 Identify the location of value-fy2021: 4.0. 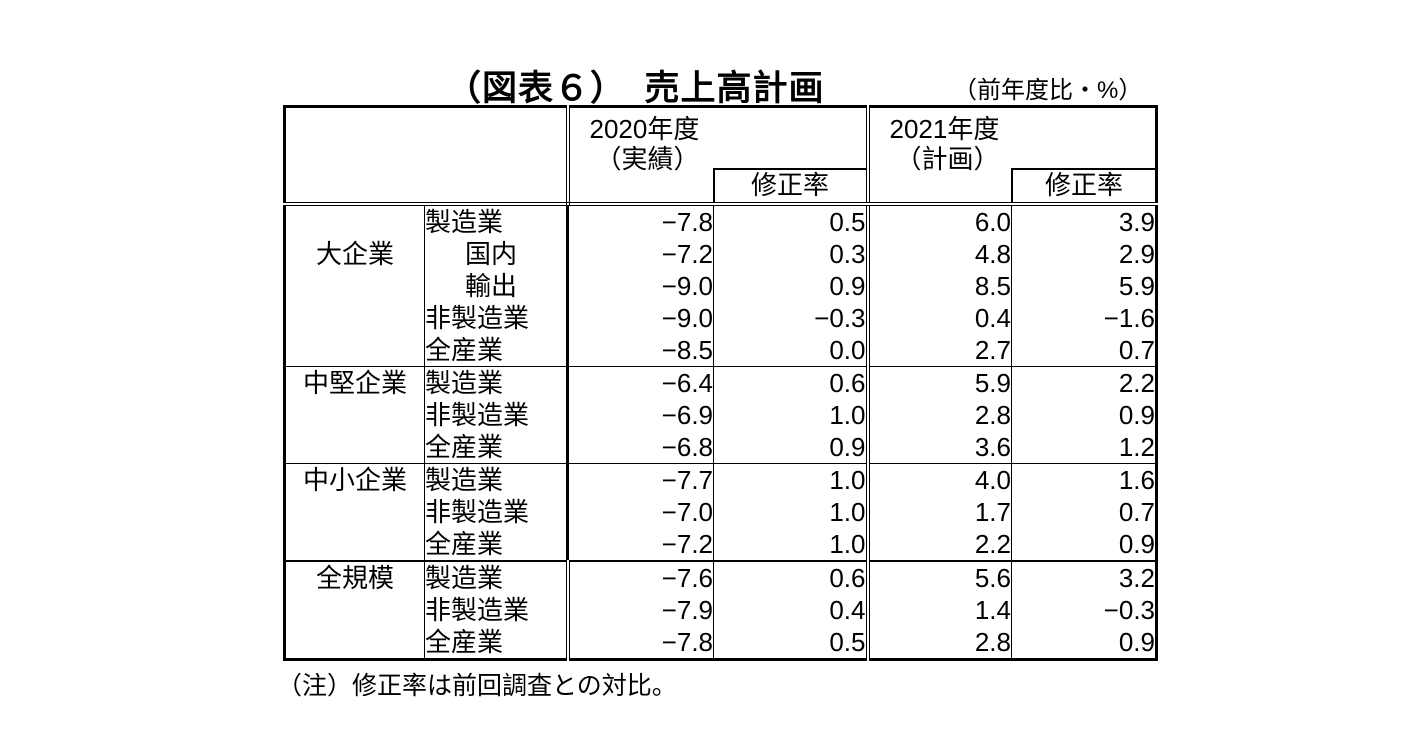
(938, 479).